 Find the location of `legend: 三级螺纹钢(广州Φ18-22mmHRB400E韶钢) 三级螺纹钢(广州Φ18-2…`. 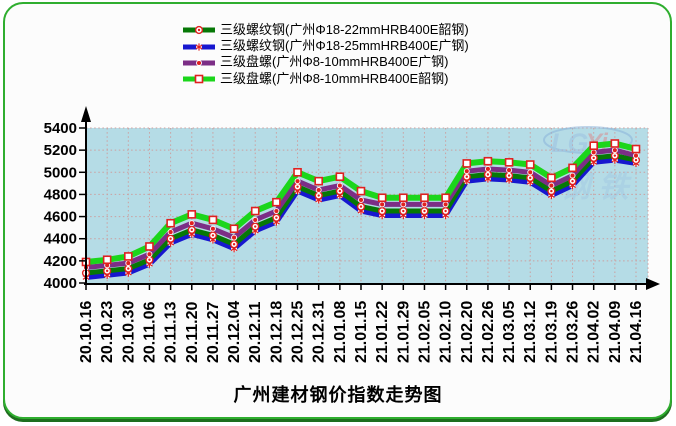

legend: 三级螺纹钢(广州Φ18-22mmHRB400E韶钢) 三级螺纹钢(广州Φ18-2… is located at coordinates (326, 54).